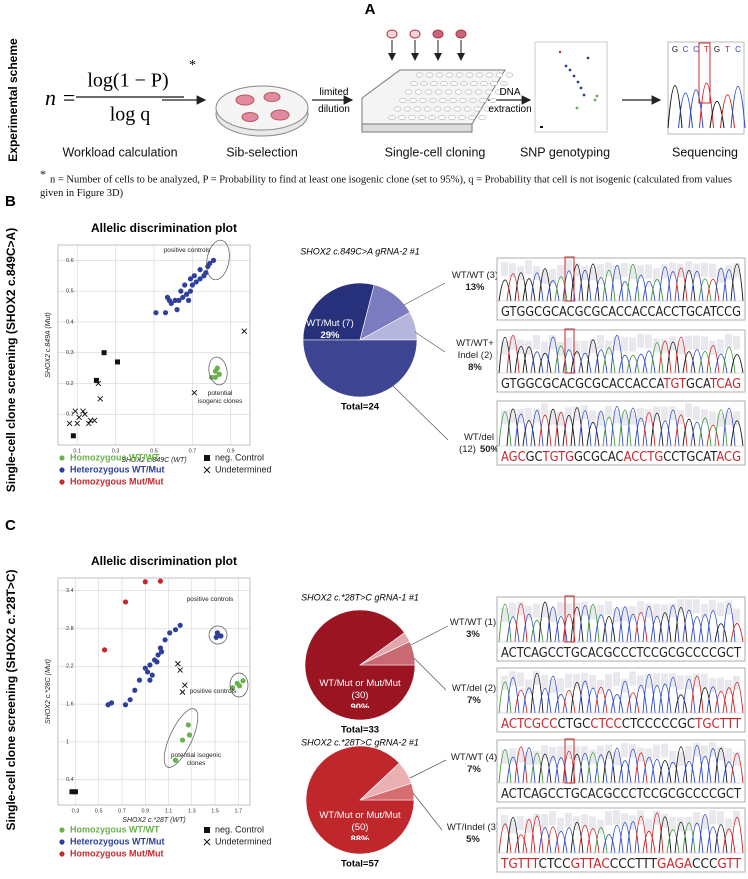  I want to click on arrow-label: limited dilution, so click(334, 101).